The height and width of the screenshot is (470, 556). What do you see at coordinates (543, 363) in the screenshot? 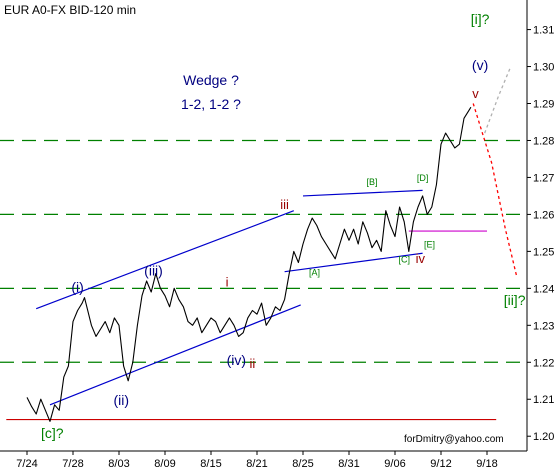
I see `y-tick-label: 1.22` at bounding box center [543, 363].